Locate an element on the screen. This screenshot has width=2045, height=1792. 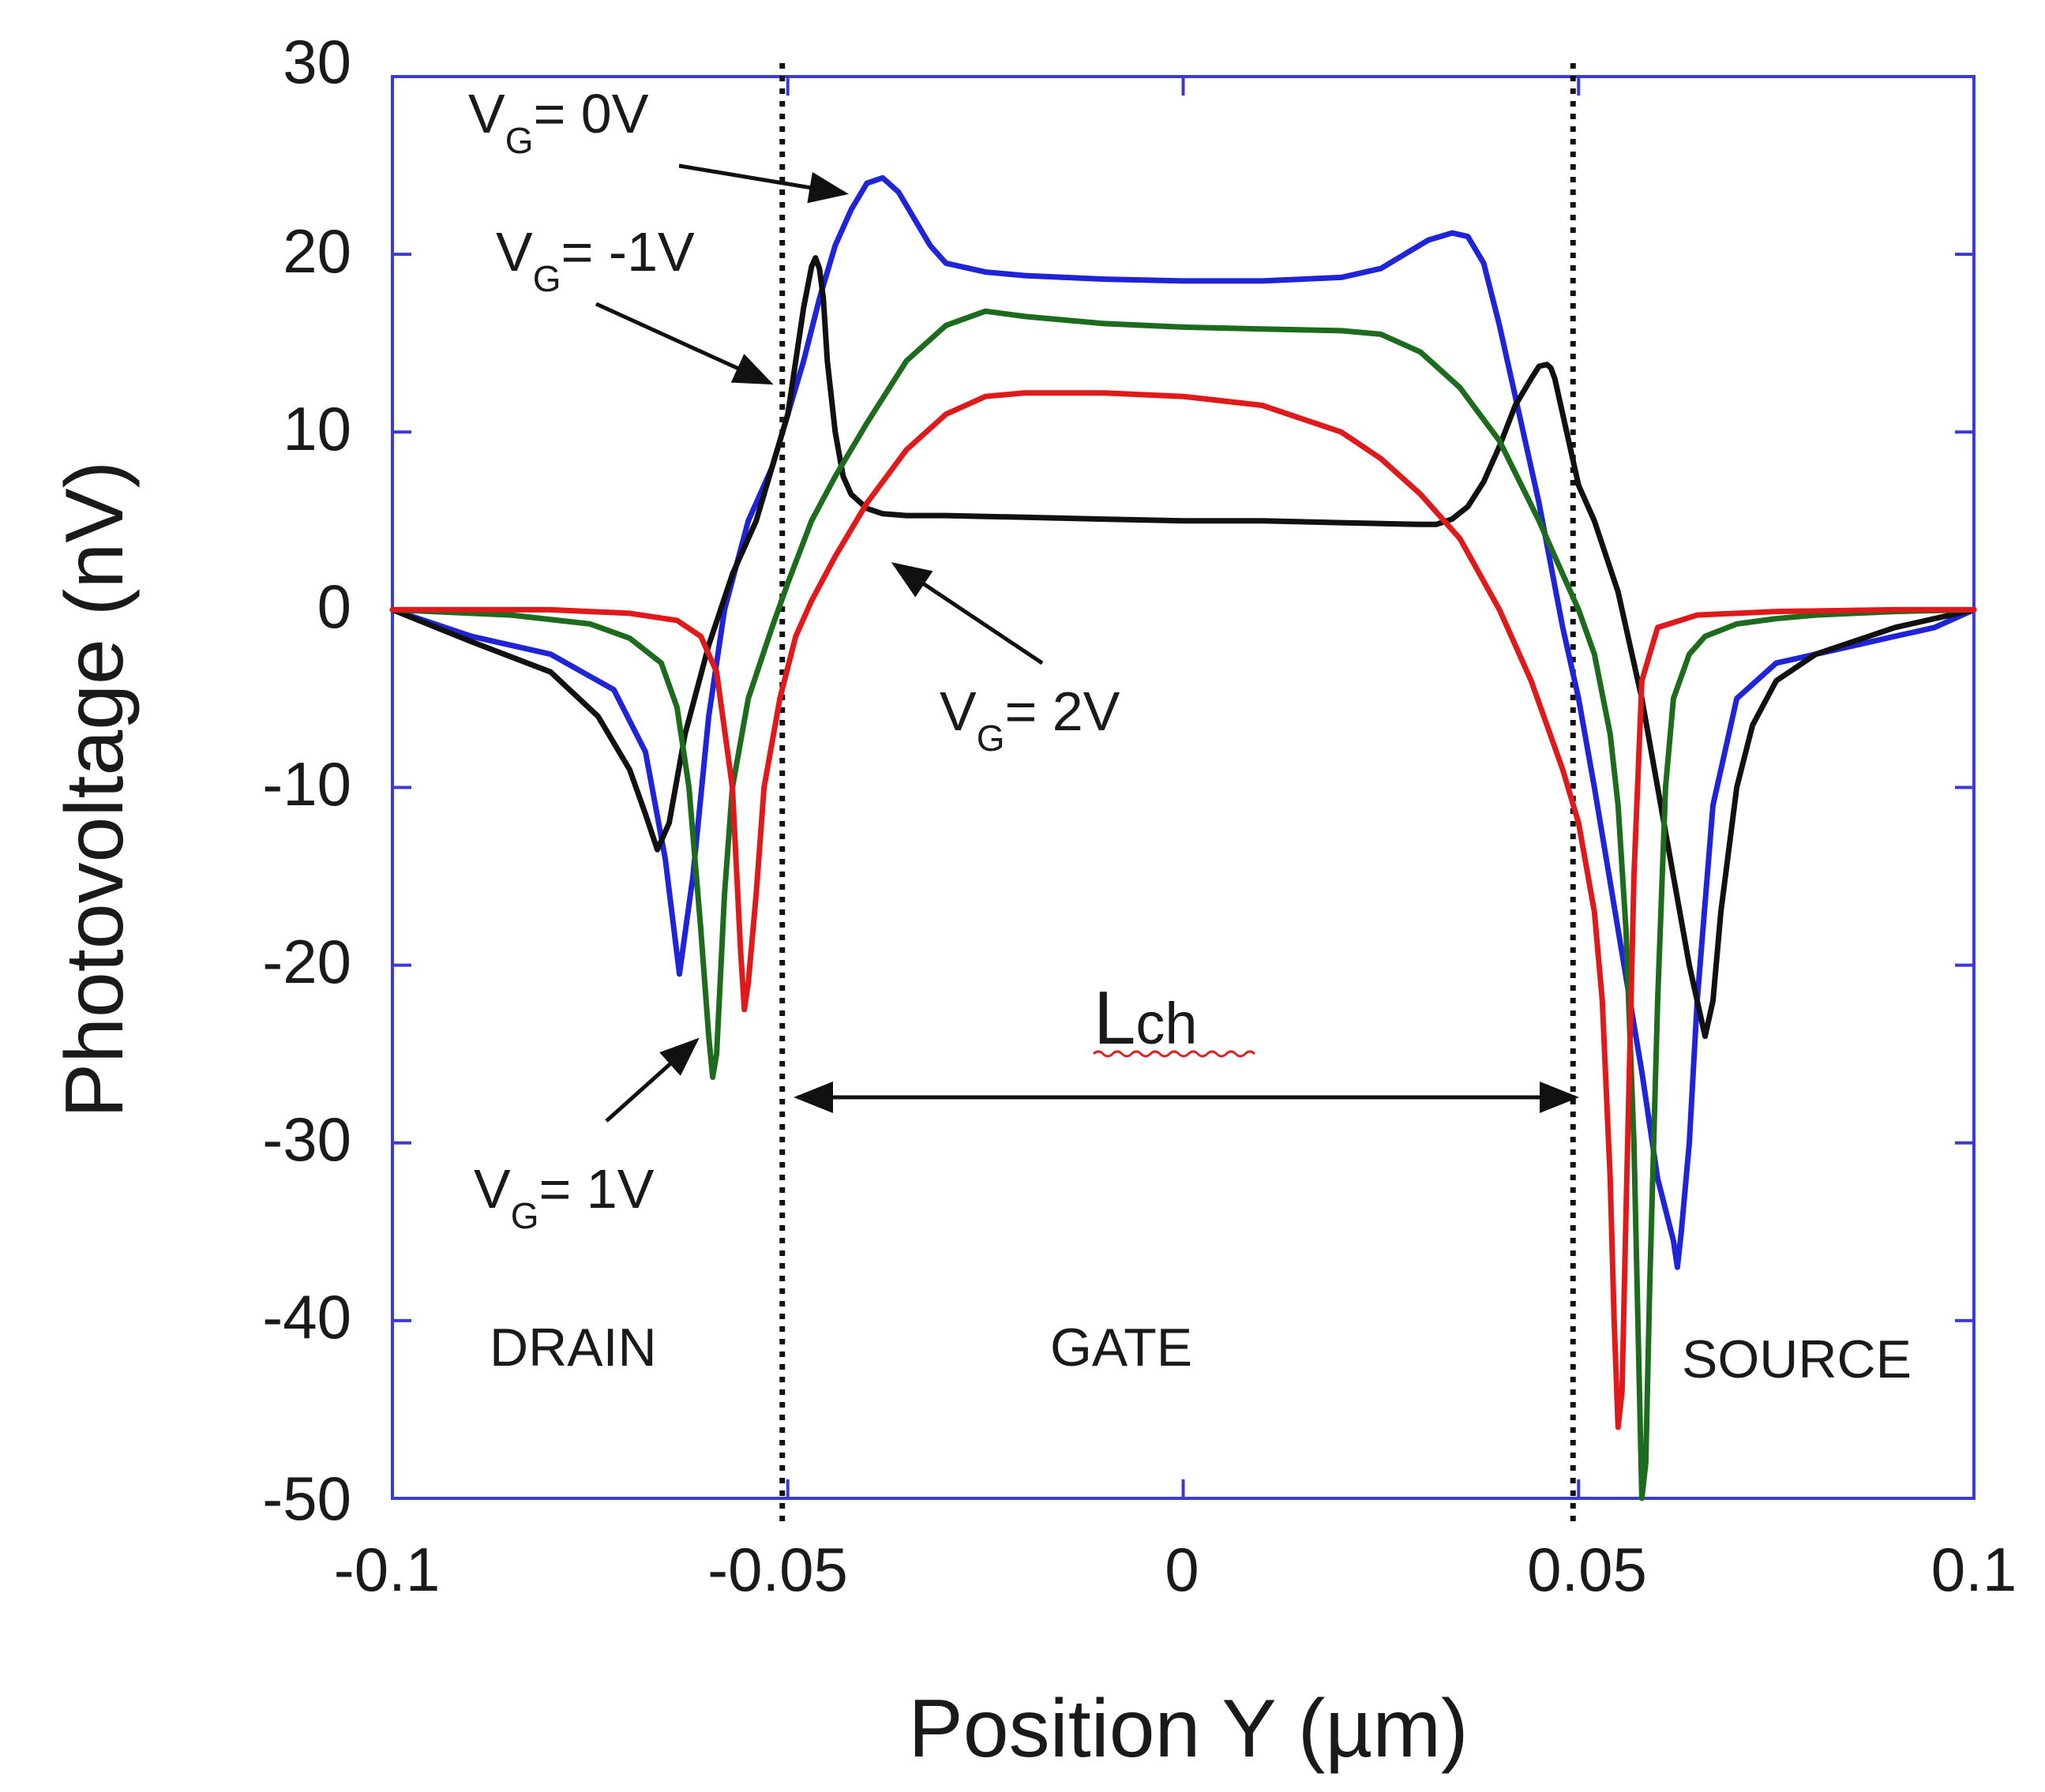
channel-length-label: Lch is located at coordinates (1146, 1018).